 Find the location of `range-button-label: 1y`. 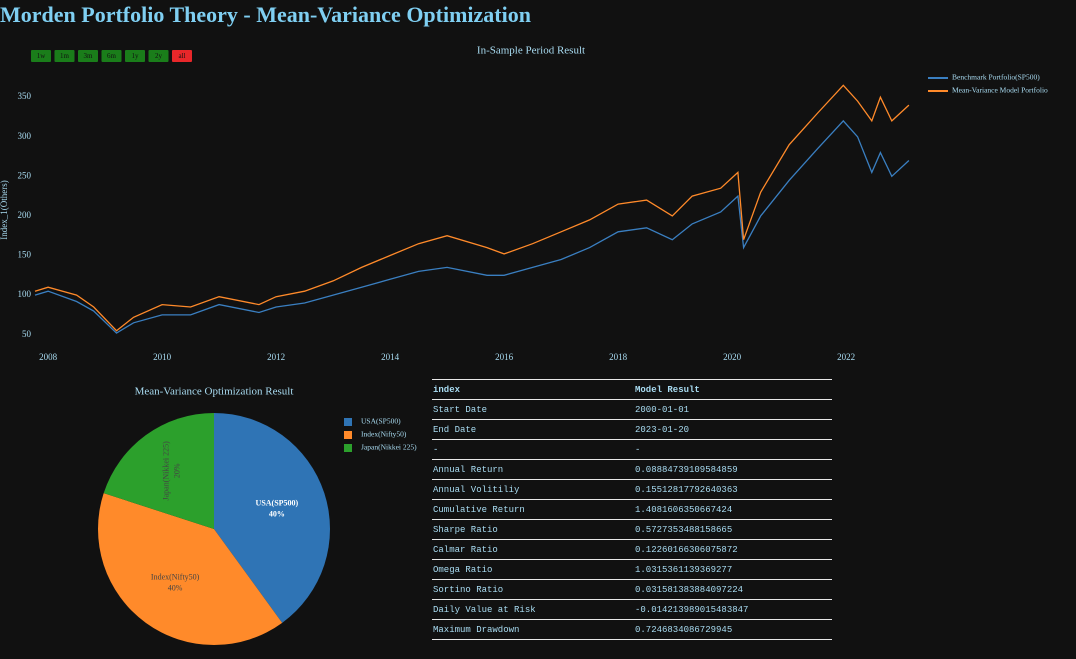

range-button-label: 1y is located at coordinates (136, 56).